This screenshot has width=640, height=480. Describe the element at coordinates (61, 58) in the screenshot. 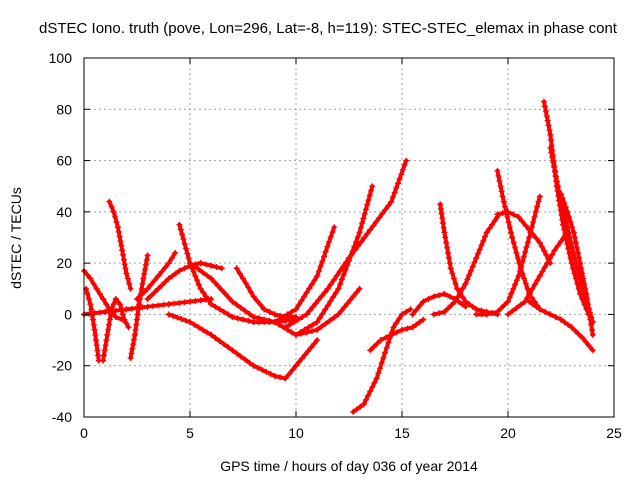

I see `y-tick-label: 100` at that location.